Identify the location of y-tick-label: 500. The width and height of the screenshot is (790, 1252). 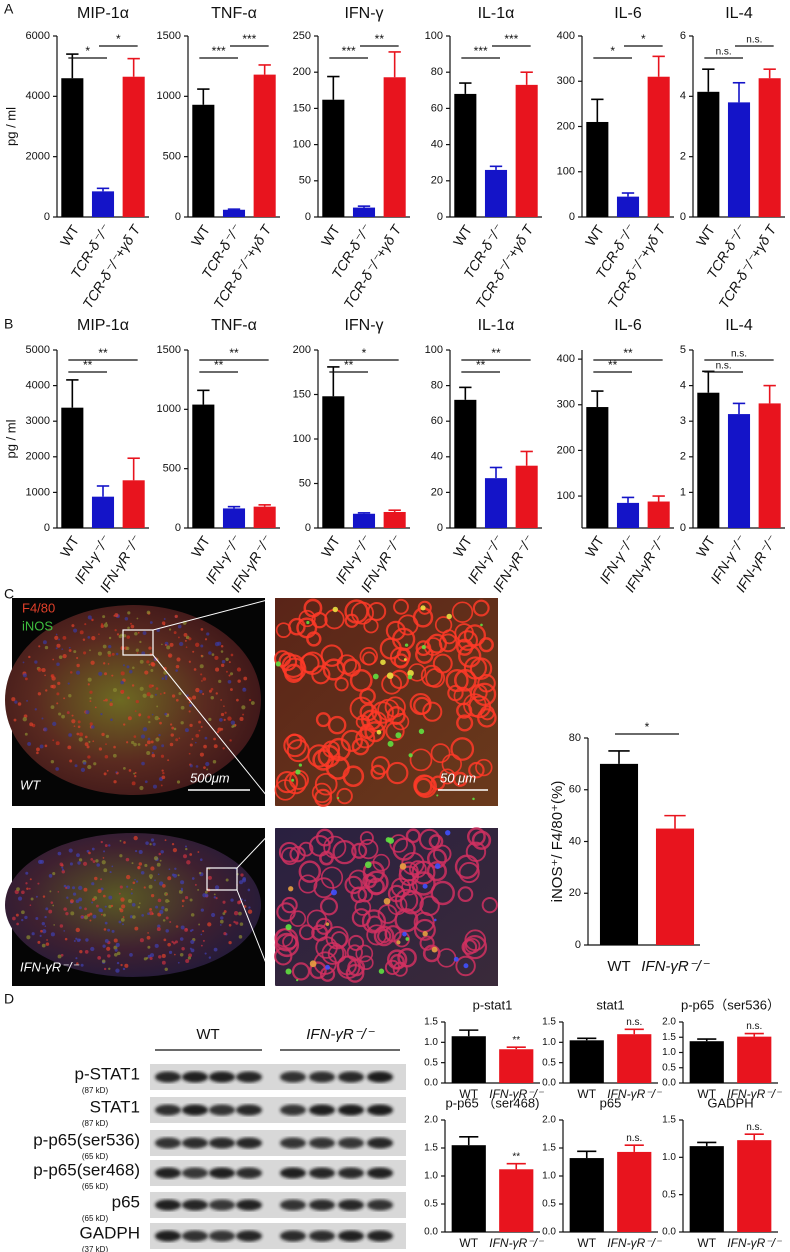
(172, 157).